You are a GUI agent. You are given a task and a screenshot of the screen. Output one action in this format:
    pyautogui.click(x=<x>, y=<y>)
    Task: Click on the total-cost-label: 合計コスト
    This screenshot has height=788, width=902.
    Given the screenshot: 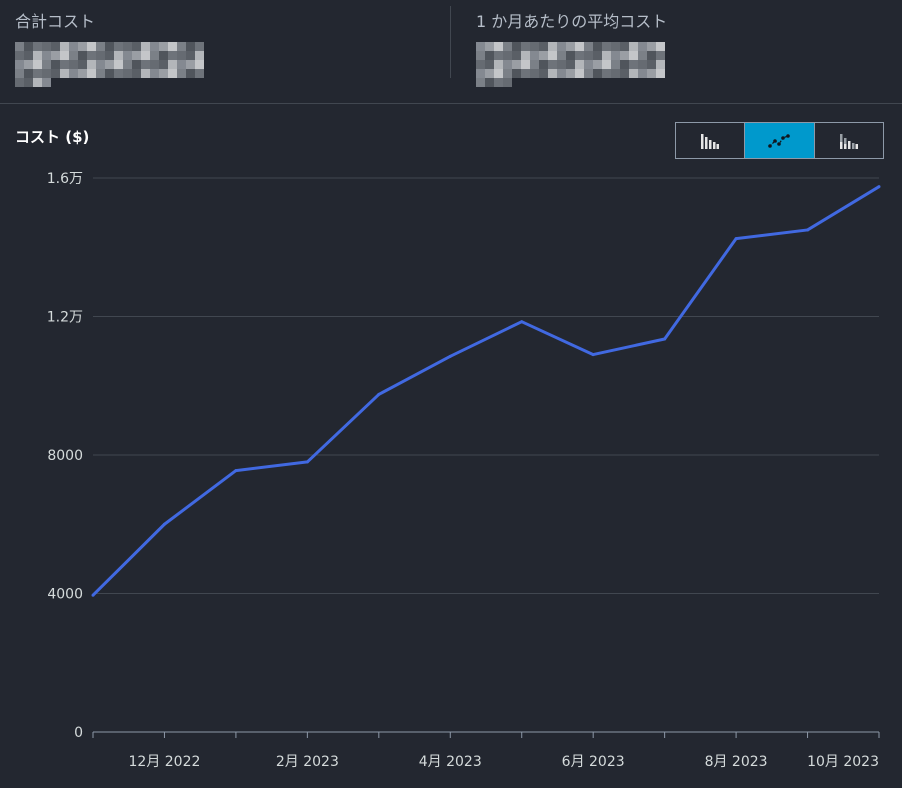 What is the action you would take?
    pyautogui.click(x=55, y=21)
    